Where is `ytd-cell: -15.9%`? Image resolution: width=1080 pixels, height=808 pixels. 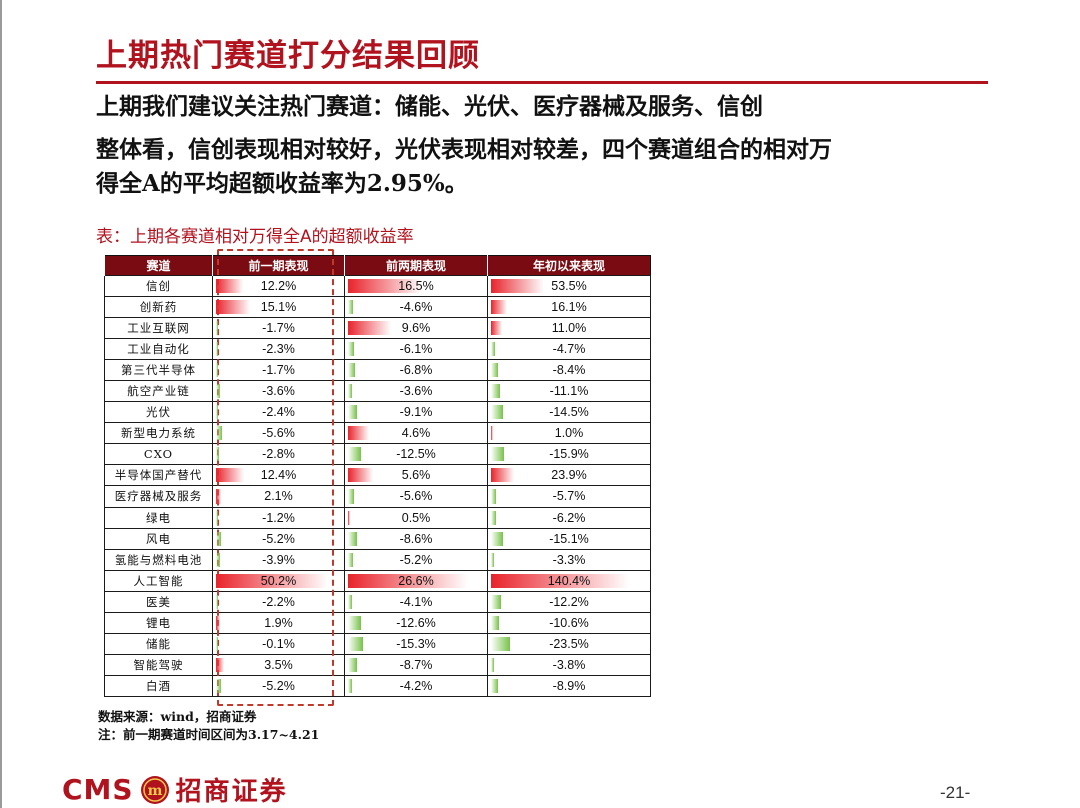 ytd-cell: -15.9% is located at coordinates (569, 454).